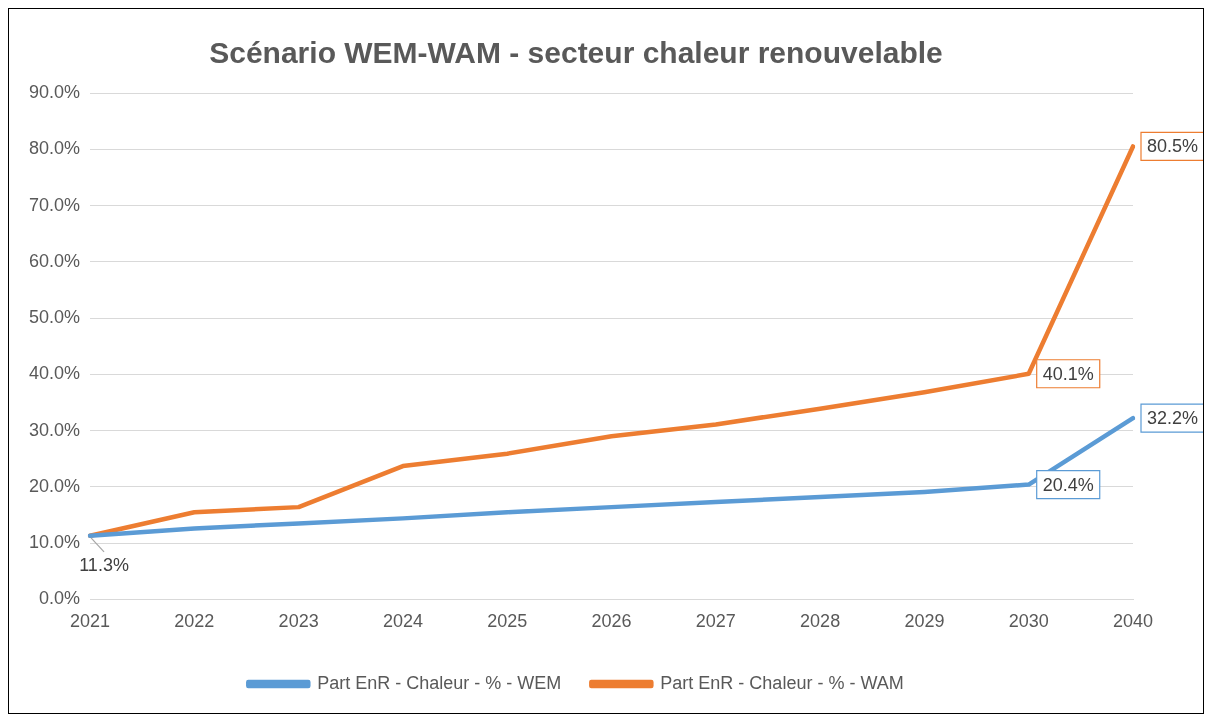 This screenshot has width=1216, height=722. What do you see at coordinates (924, 621) in the screenshot?
I see `x-tick-label: 2029` at bounding box center [924, 621].